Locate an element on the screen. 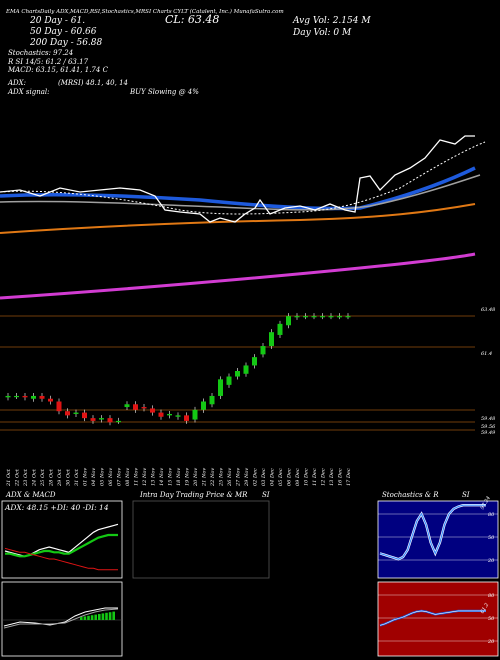 The image size is (500, 660). date-label: 10 Dec is located at coordinates (307, 477).